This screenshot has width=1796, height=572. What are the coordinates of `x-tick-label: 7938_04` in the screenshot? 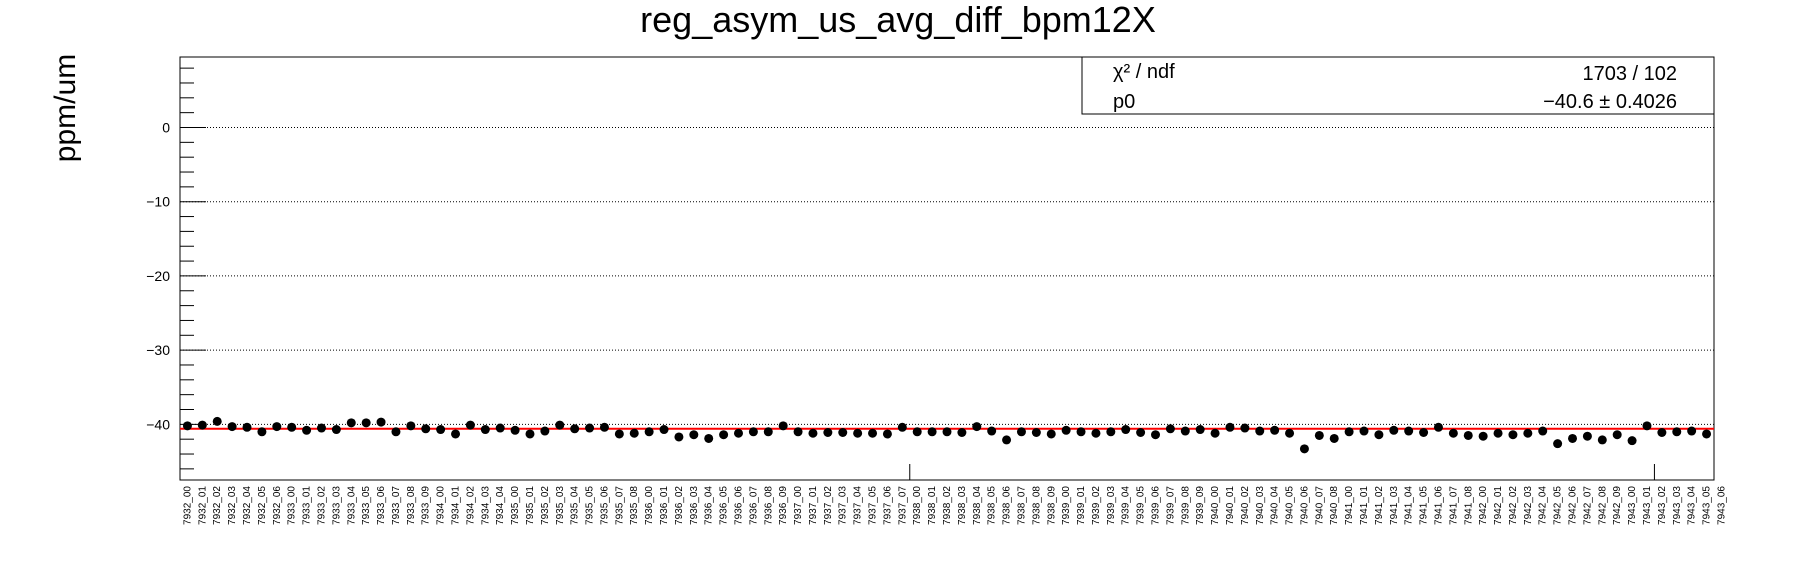 It's located at (977, 505).